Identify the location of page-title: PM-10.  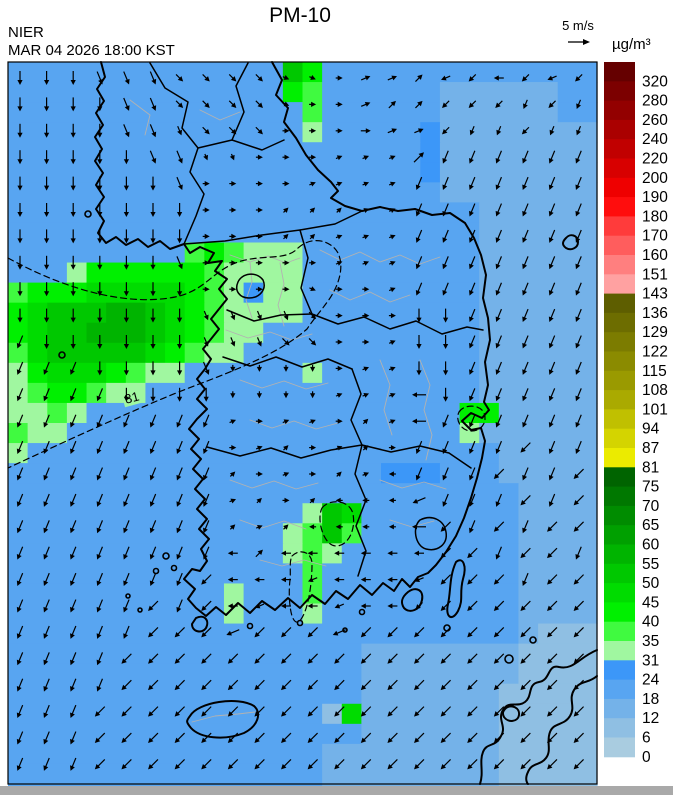
(300, 15).